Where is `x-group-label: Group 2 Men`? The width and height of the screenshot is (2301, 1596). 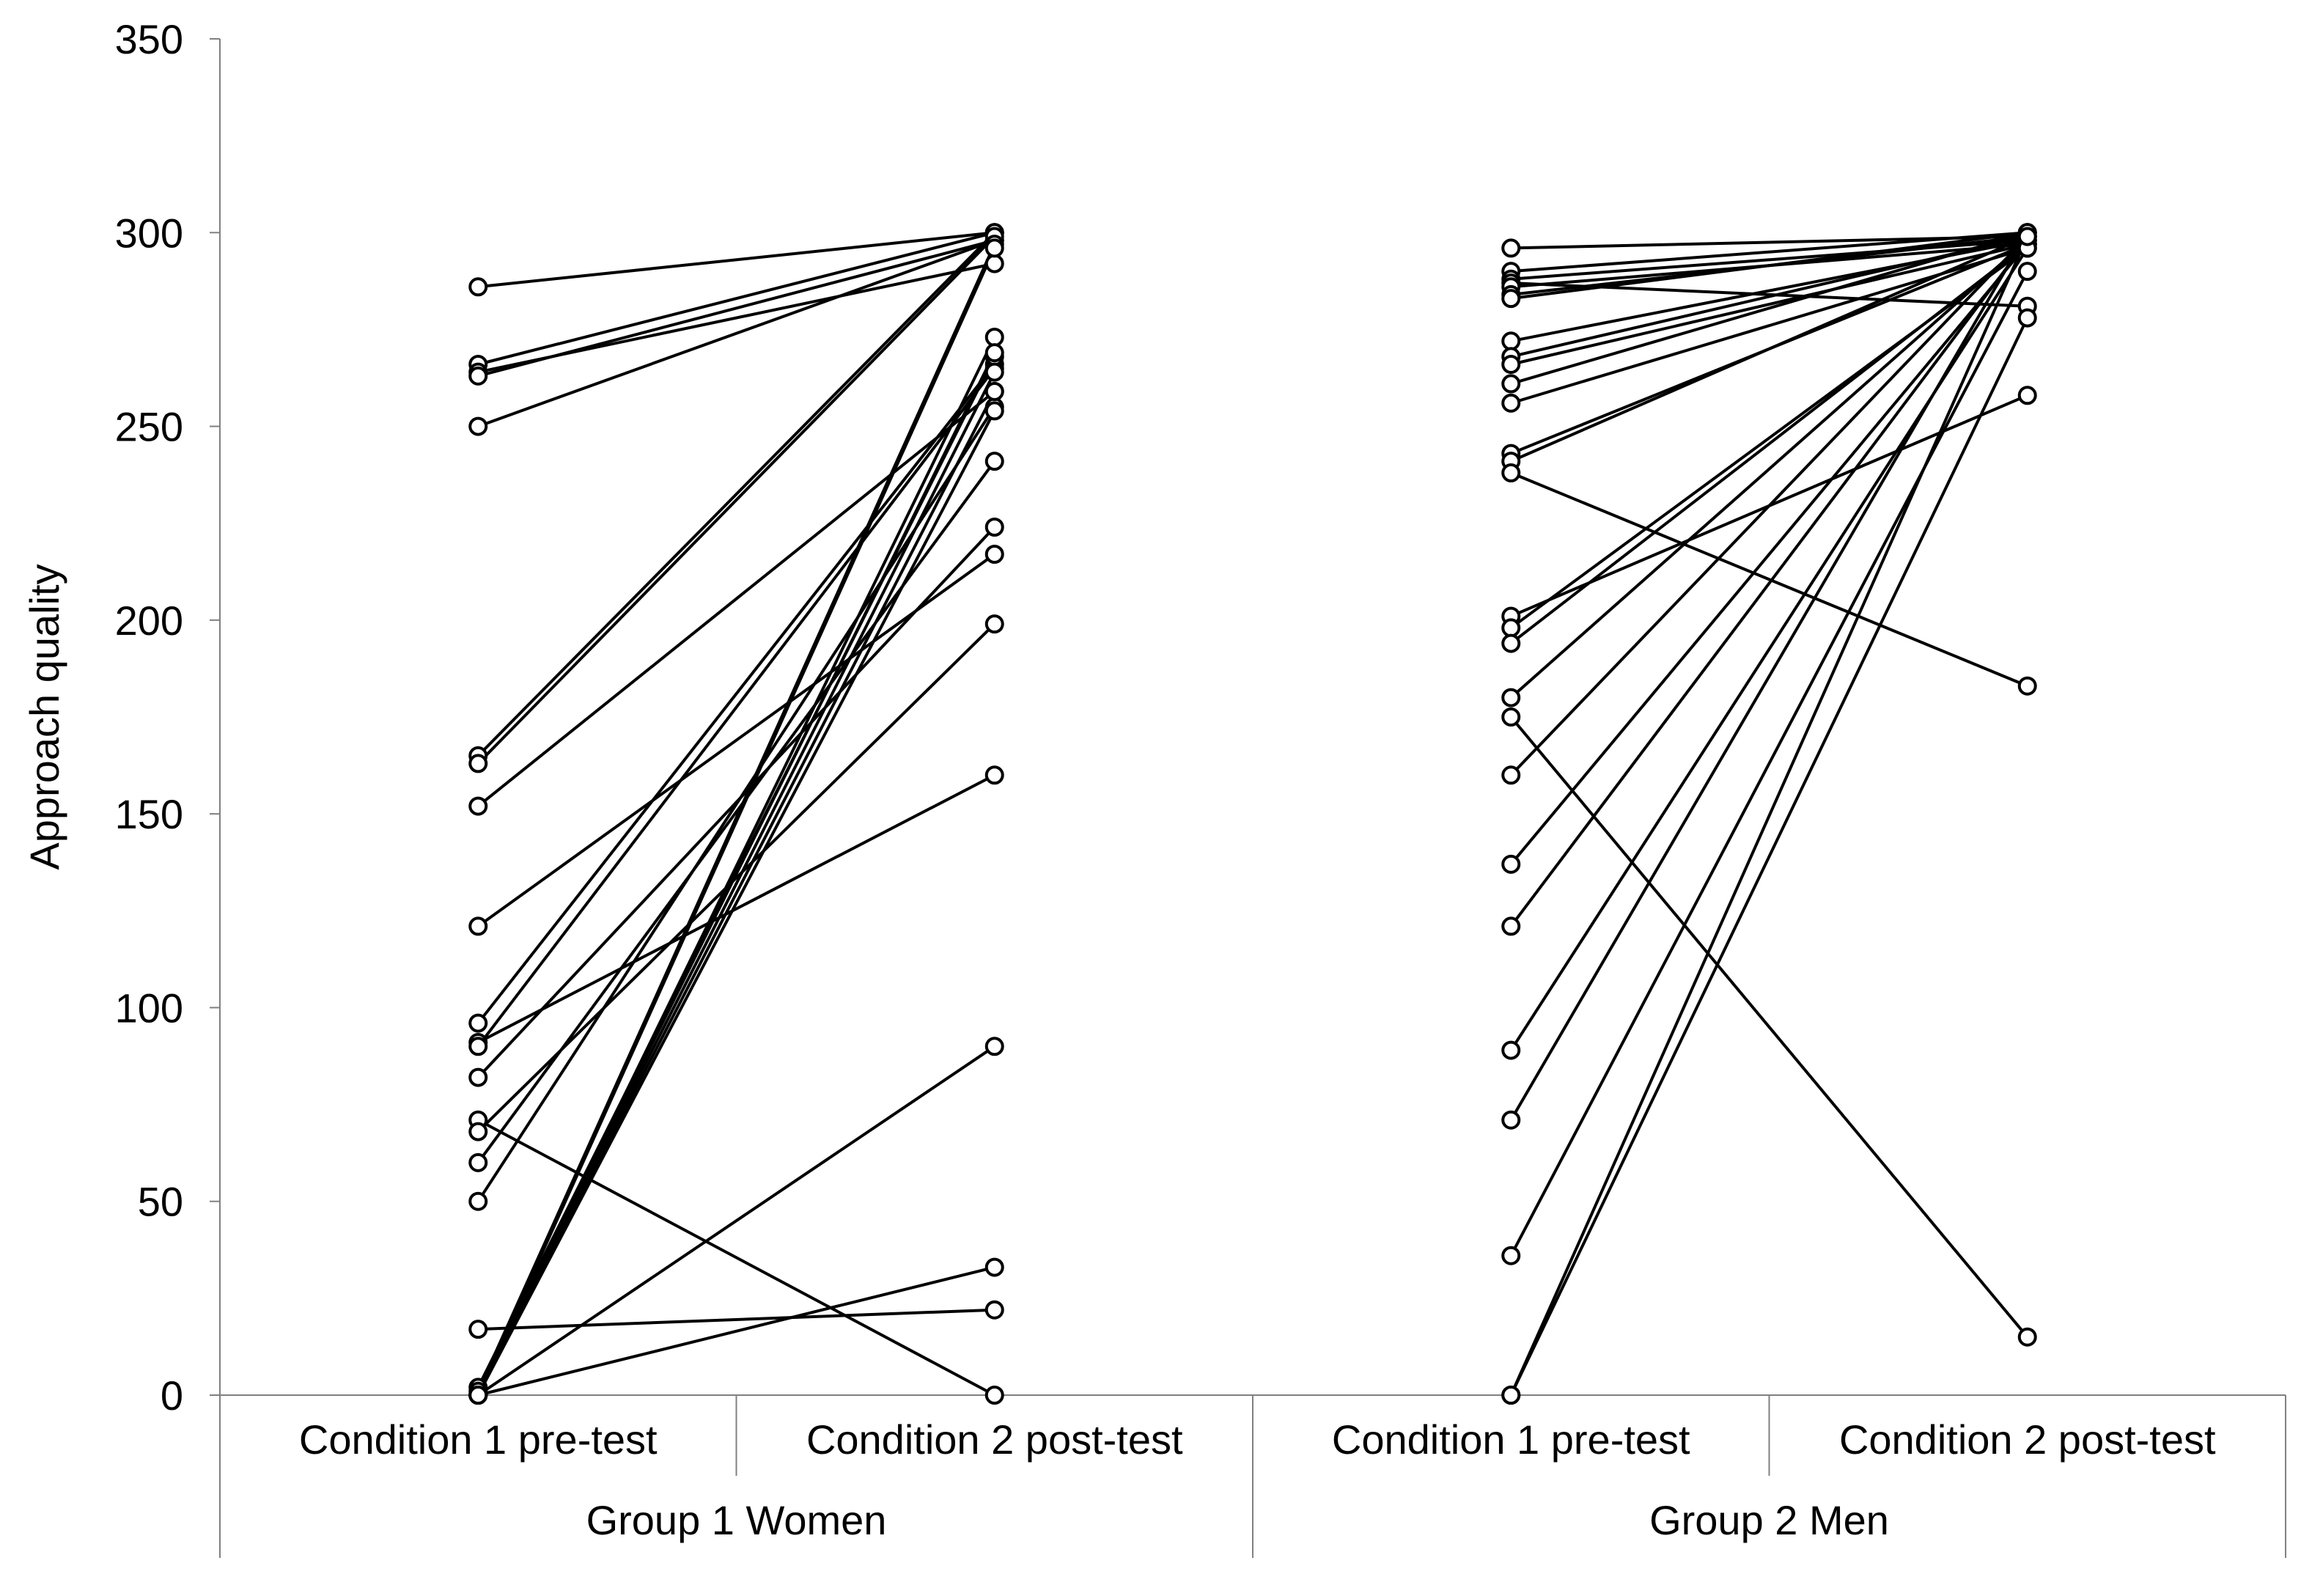
x-group-label: Group 2 Men is located at coordinates (1769, 1520).